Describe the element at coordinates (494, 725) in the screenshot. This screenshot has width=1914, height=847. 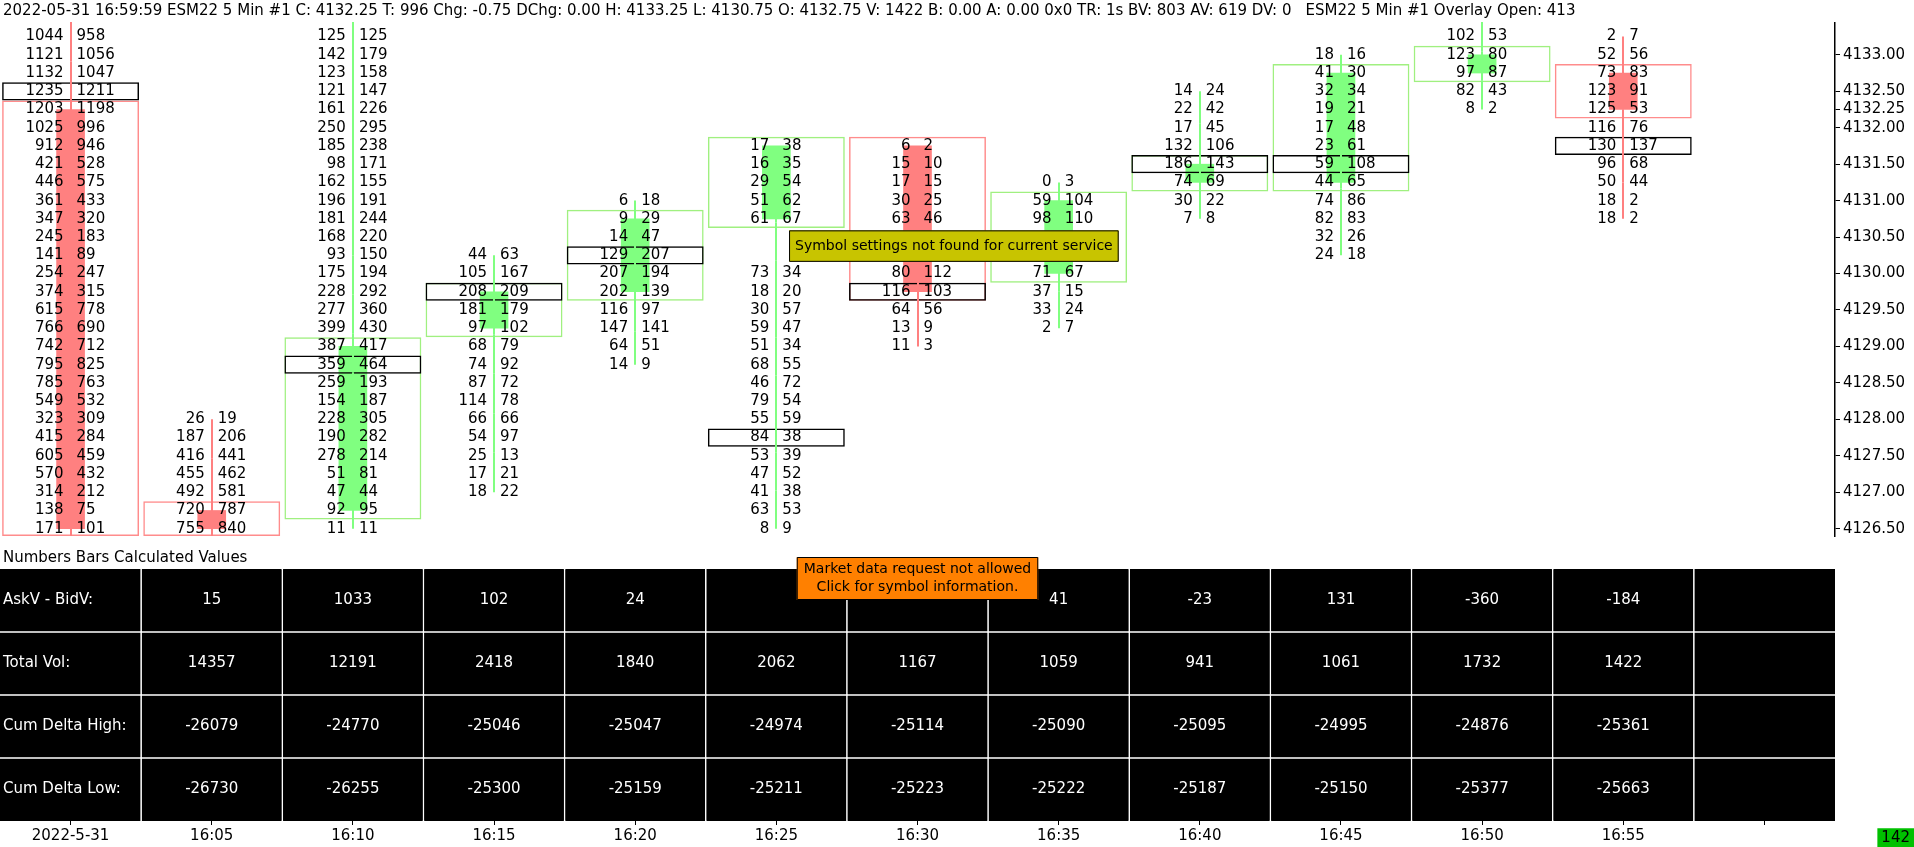
I see `data-label: -25046` at that location.